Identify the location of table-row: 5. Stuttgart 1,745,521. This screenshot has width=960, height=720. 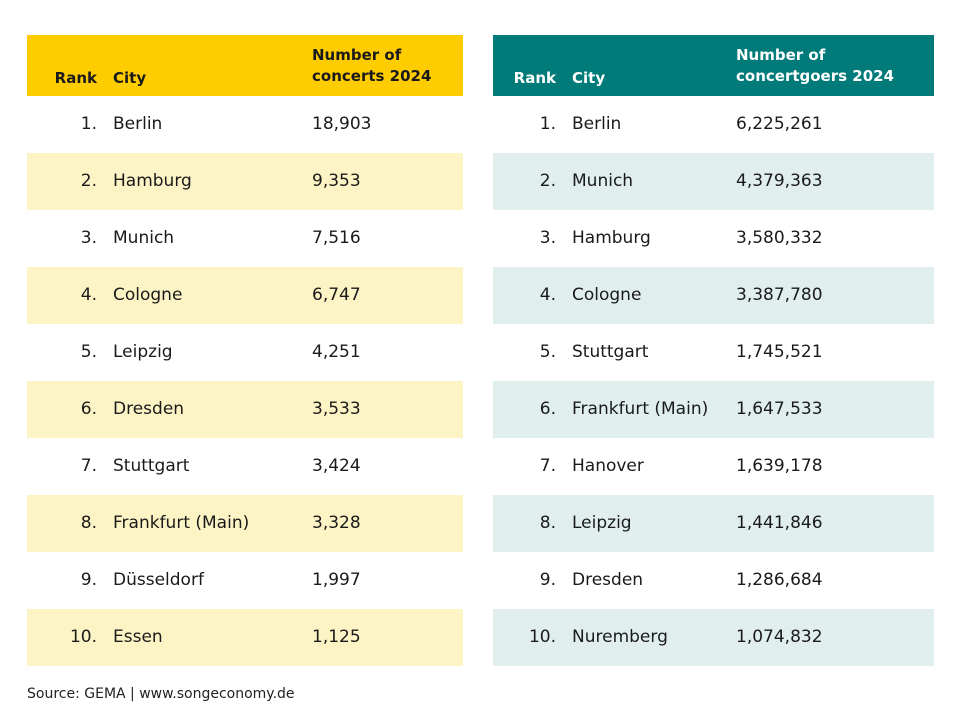
(713, 352).